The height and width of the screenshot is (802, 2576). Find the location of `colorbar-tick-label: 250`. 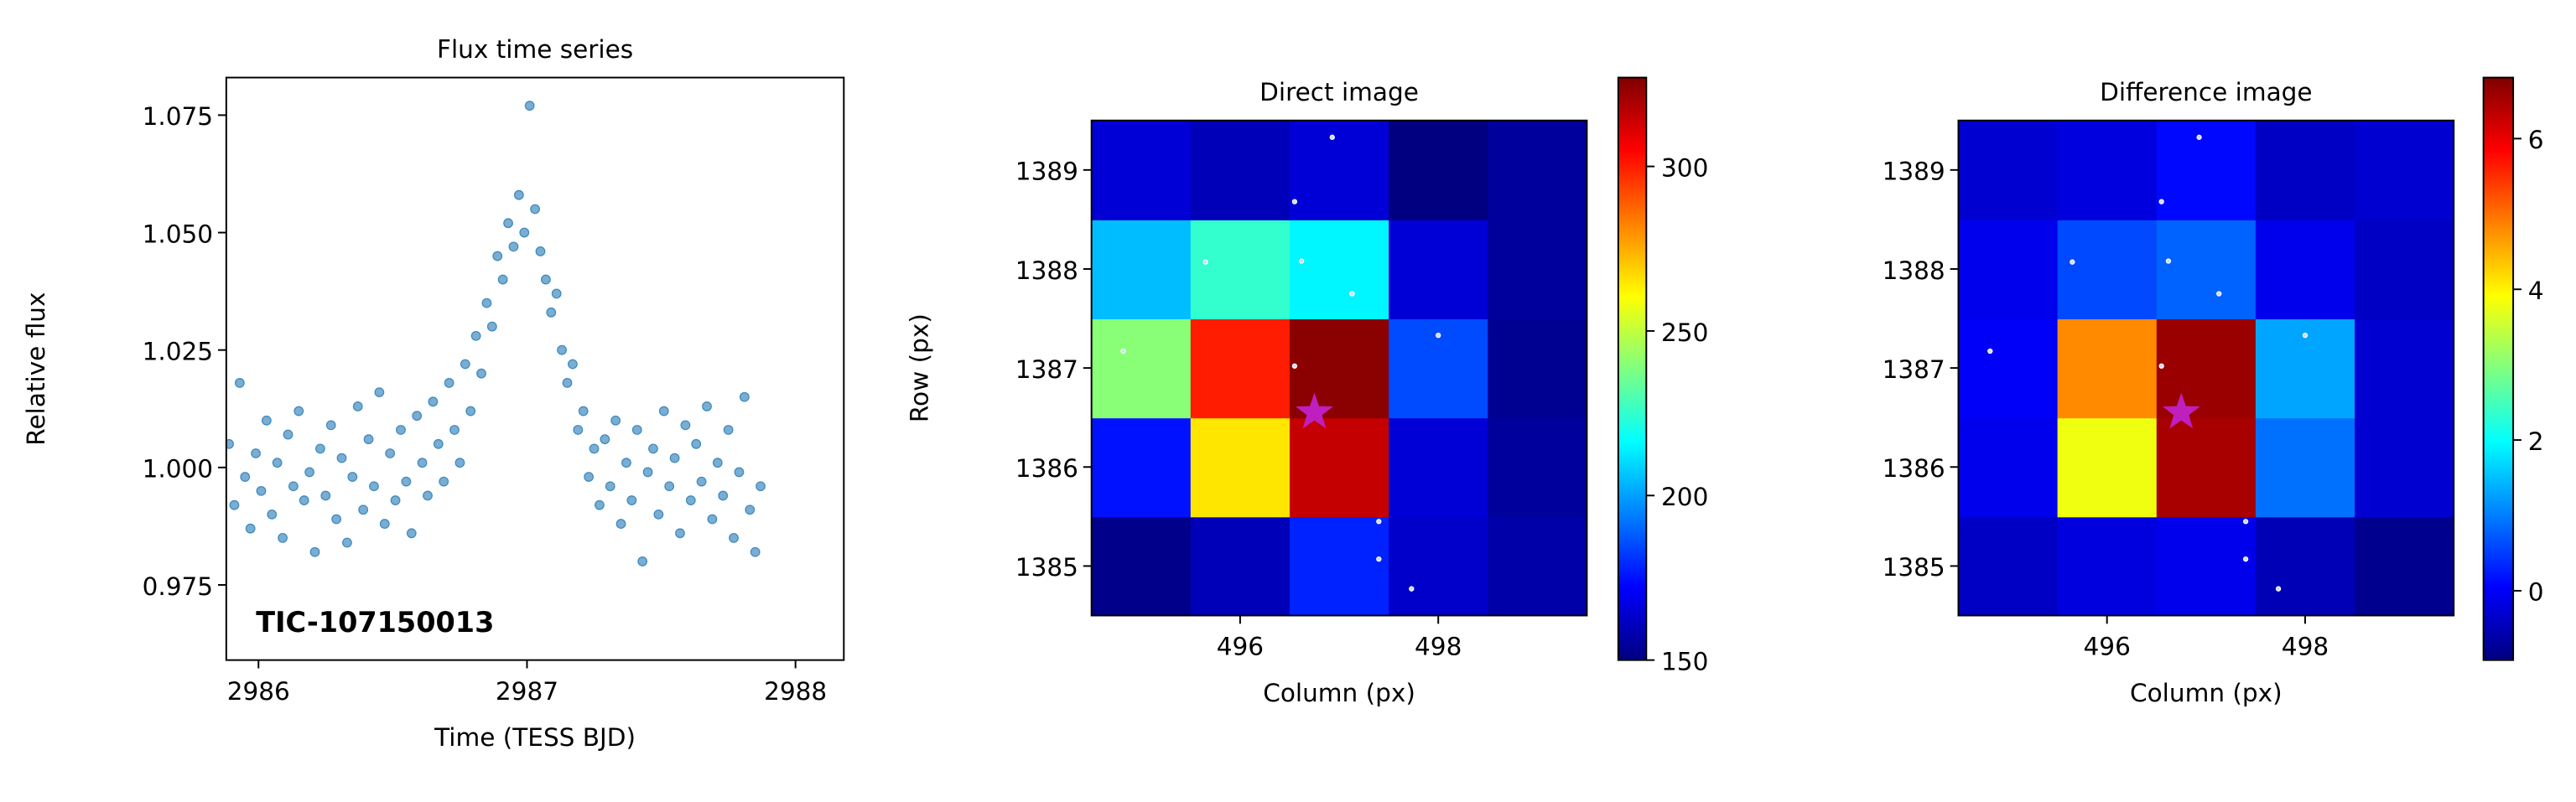

colorbar-tick-label: 250 is located at coordinates (1684, 332).